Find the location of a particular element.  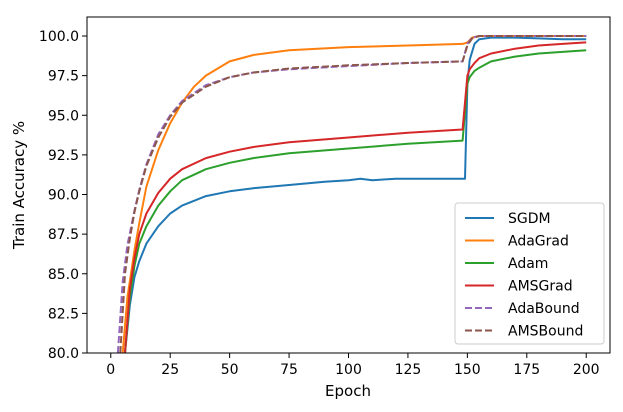

y-tick-label: 100.0 is located at coordinates (59, 37).